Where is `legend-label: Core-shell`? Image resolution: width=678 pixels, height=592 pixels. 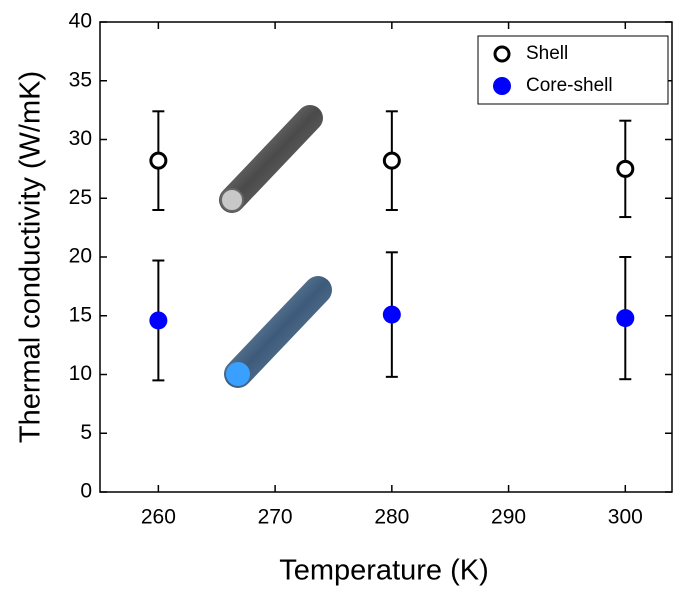
legend-label: Core-shell is located at coordinates (569, 85).